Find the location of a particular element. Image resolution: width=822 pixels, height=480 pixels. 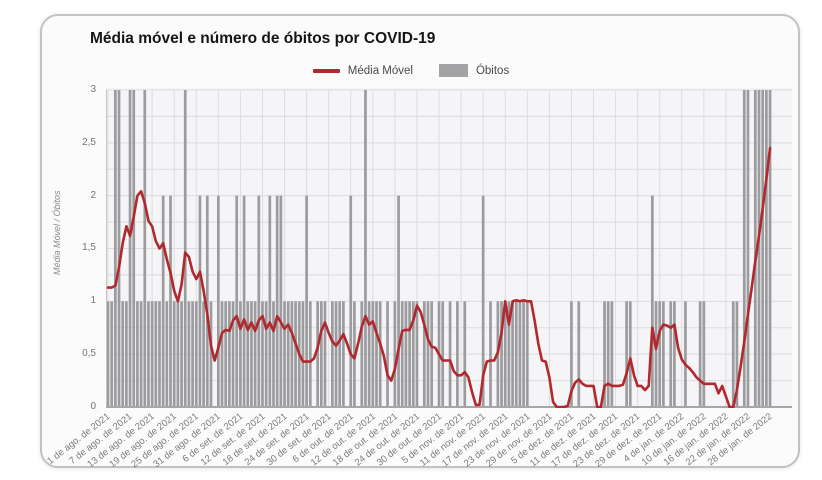

line-swatch-icon is located at coordinates (326, 70).